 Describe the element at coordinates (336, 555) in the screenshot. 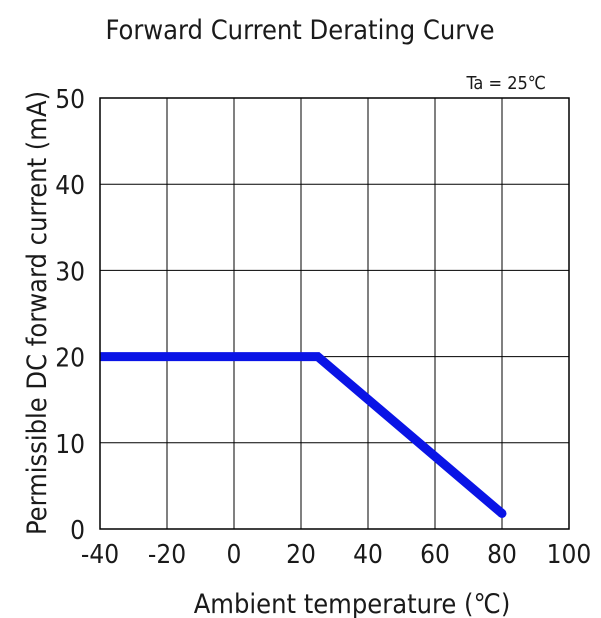

I see `x-tick-labels: -40 -20 0 20 40 60 80 100` at that location.